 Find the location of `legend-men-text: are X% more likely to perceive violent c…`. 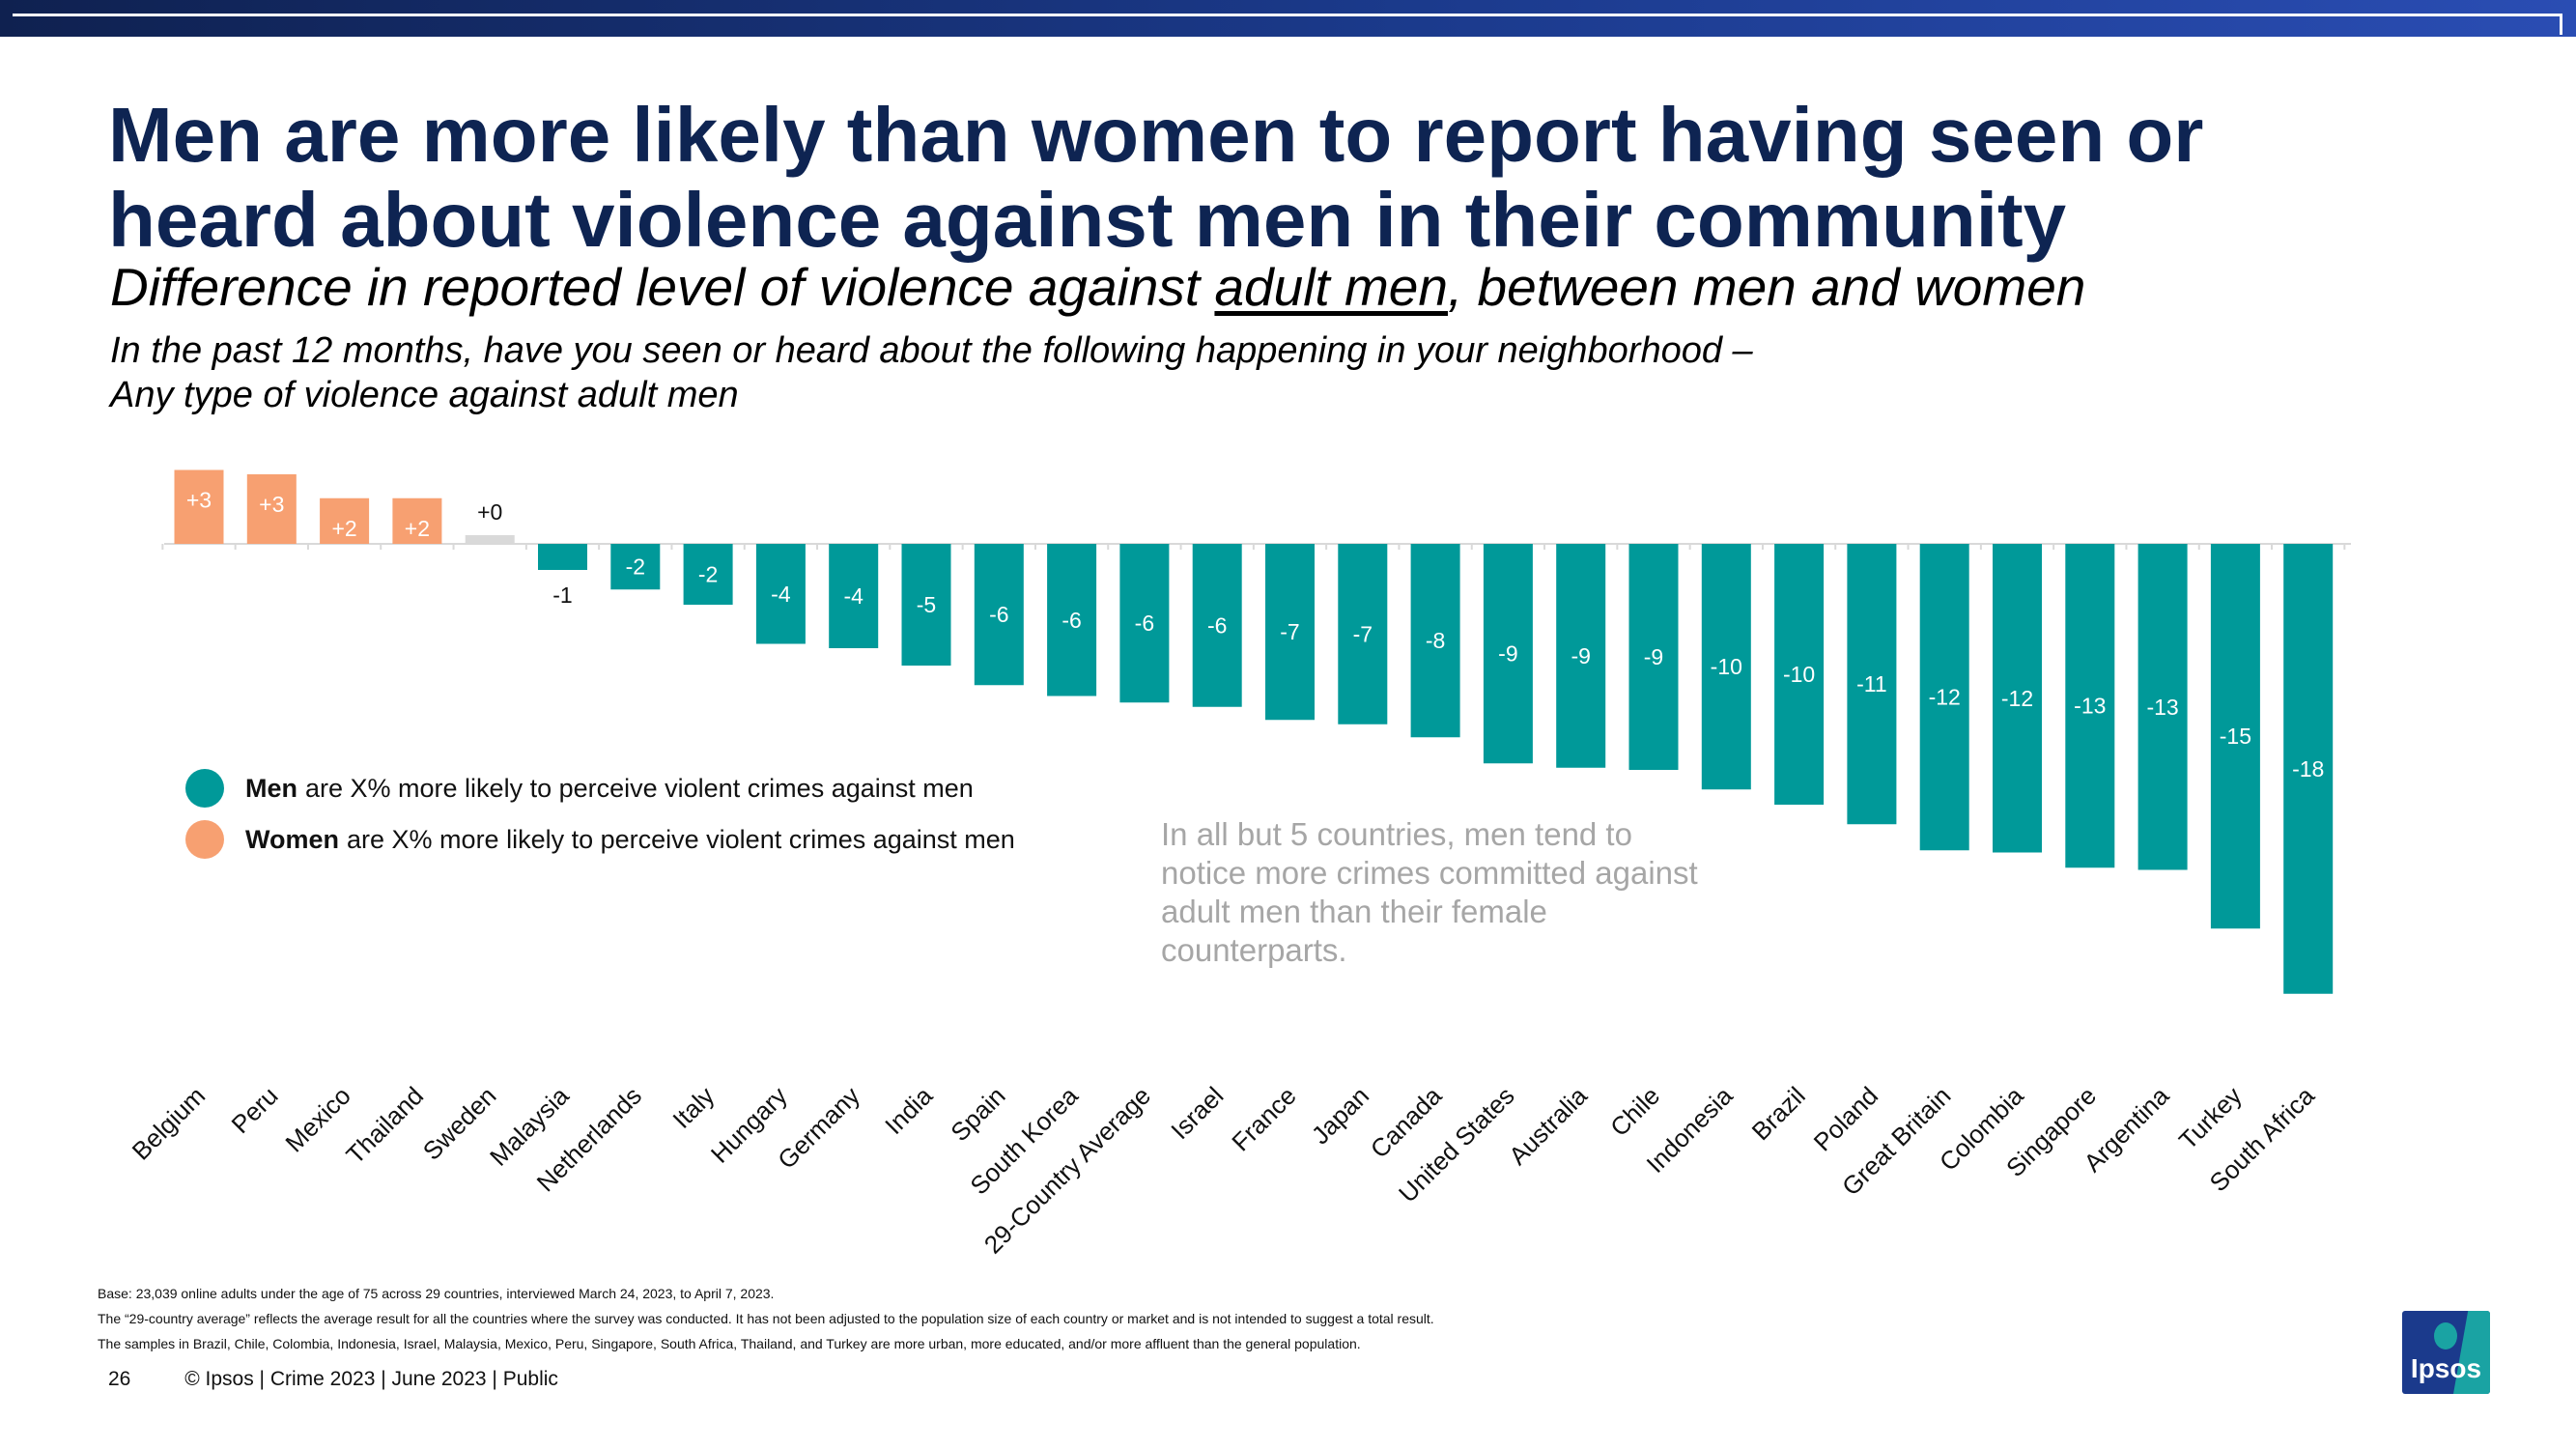

legend-men-text: are X% more likely to perceive violent c… is located at coordinates (639, 788).